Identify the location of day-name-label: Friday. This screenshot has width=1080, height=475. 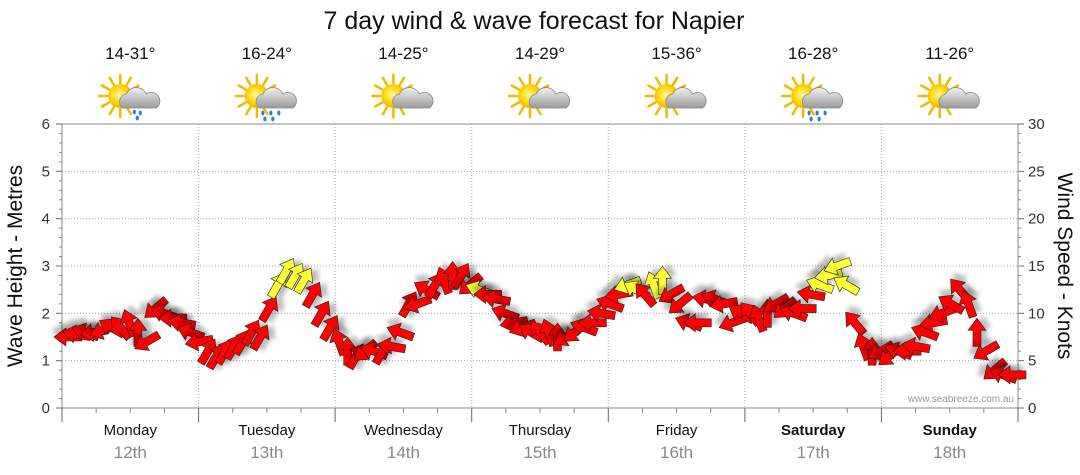
(677, 430).